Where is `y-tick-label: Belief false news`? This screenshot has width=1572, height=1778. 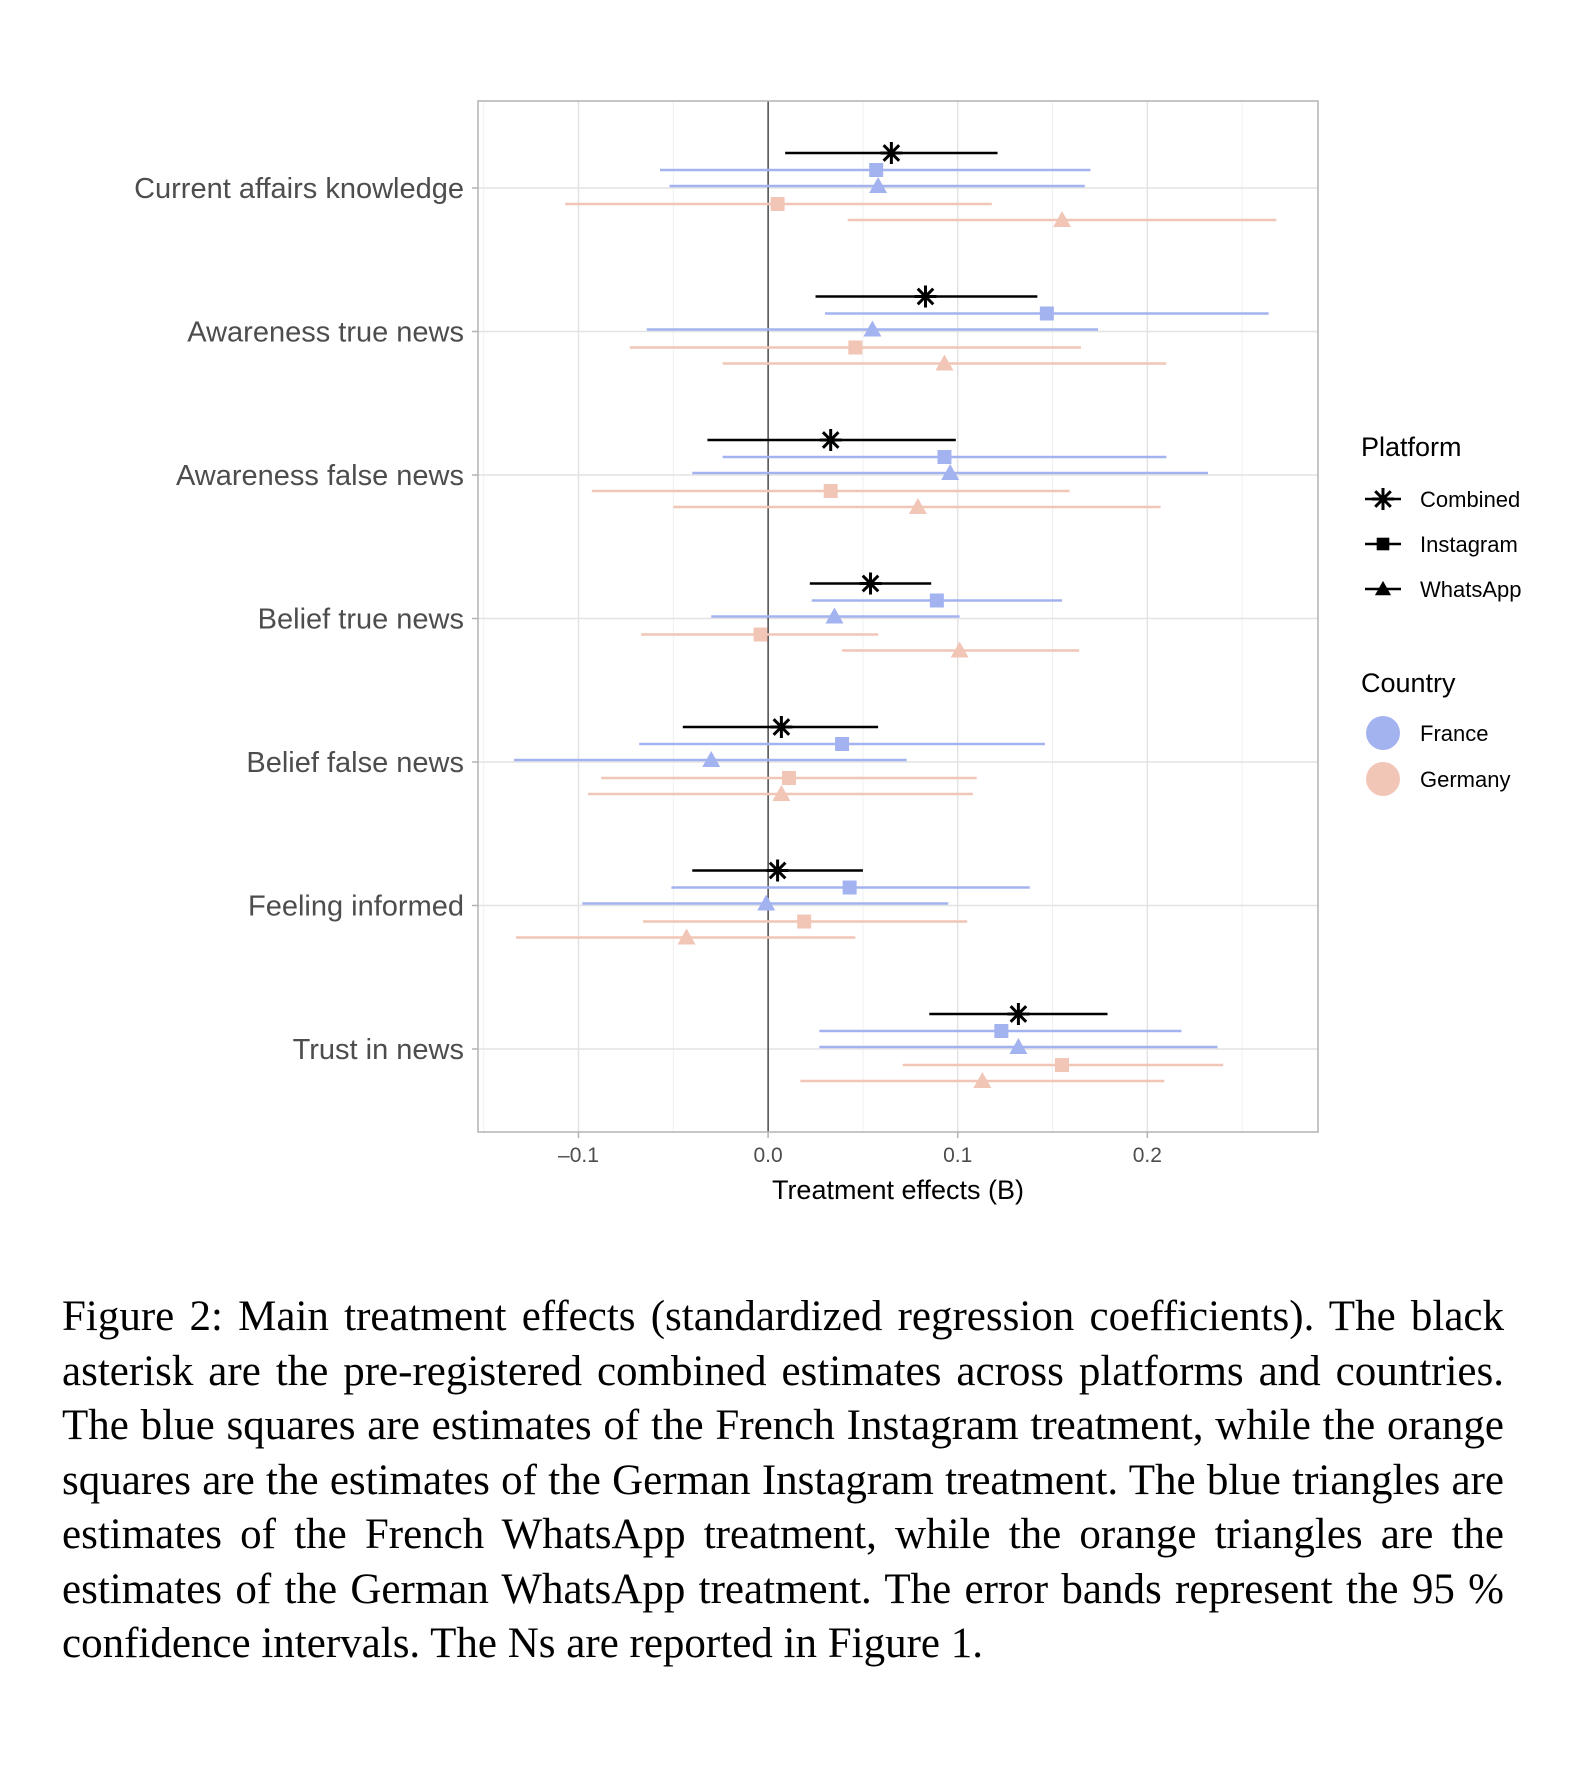
y-tick-label: Belief false news is located at coordinates (355, 763).